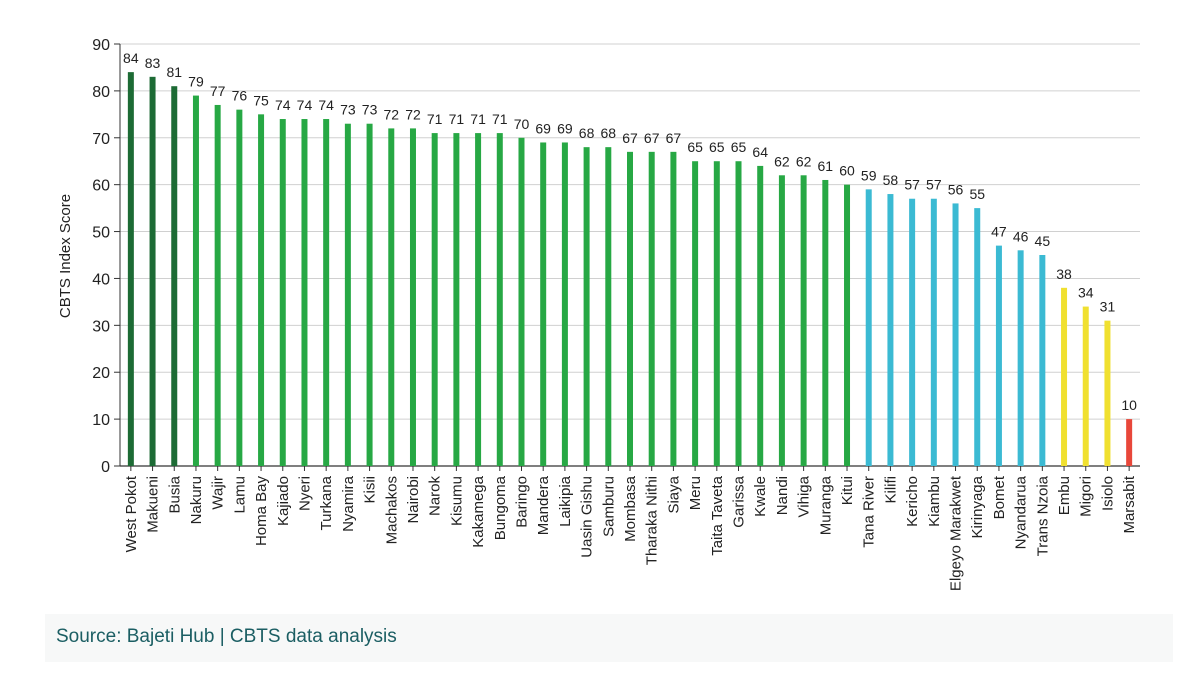  Describe the element at coordinates (348, 503) in the screenshot. I see `x-tick-label: Nyamira` at that location.